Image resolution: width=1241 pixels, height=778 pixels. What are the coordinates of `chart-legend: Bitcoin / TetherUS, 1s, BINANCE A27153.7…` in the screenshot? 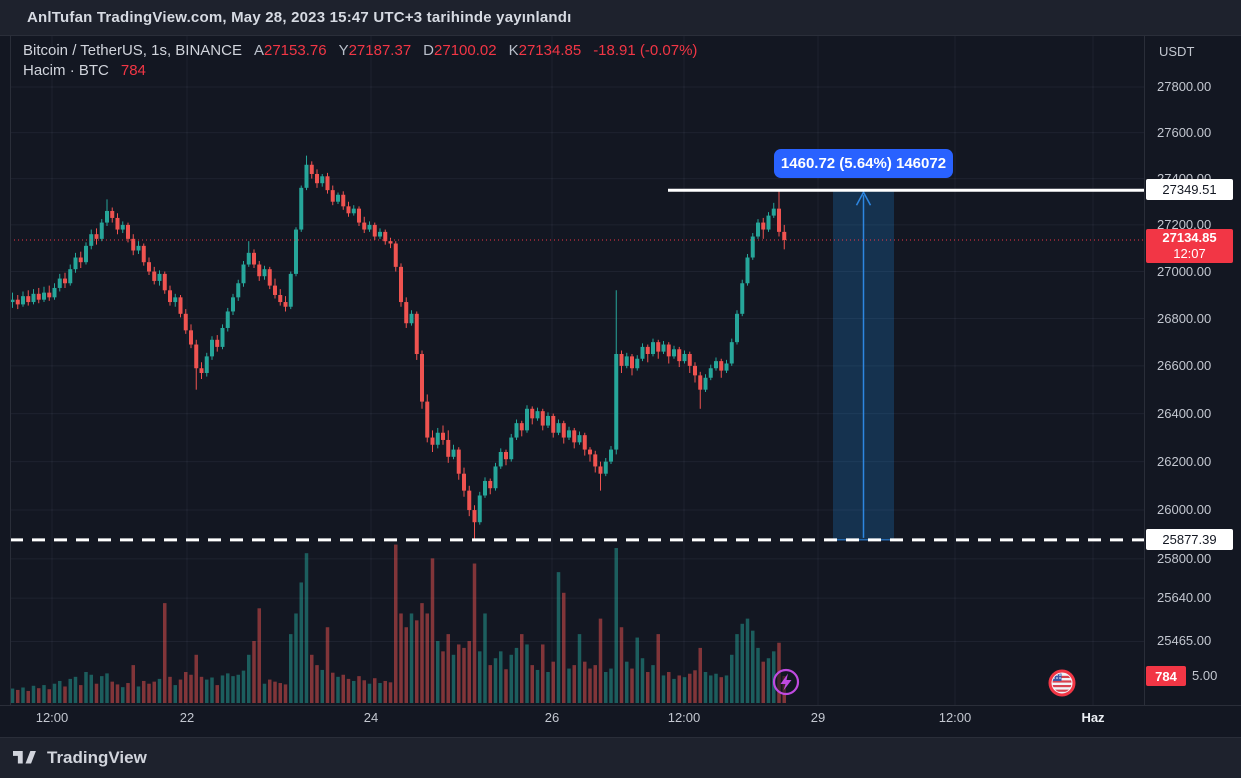 It's located at (360, 60).